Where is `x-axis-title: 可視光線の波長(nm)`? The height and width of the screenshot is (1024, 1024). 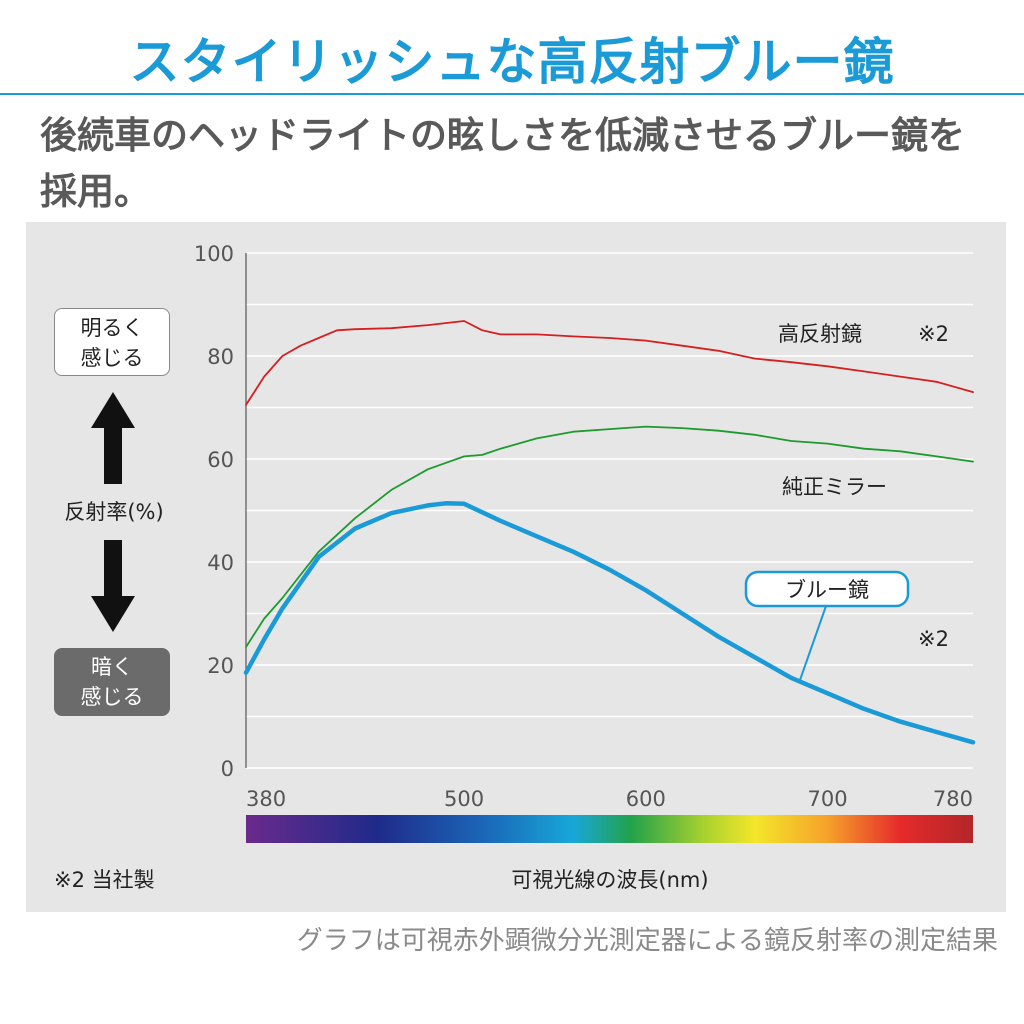 x-axis-title: 可視光線の波長(nm) is located at coordinates (610, 880).